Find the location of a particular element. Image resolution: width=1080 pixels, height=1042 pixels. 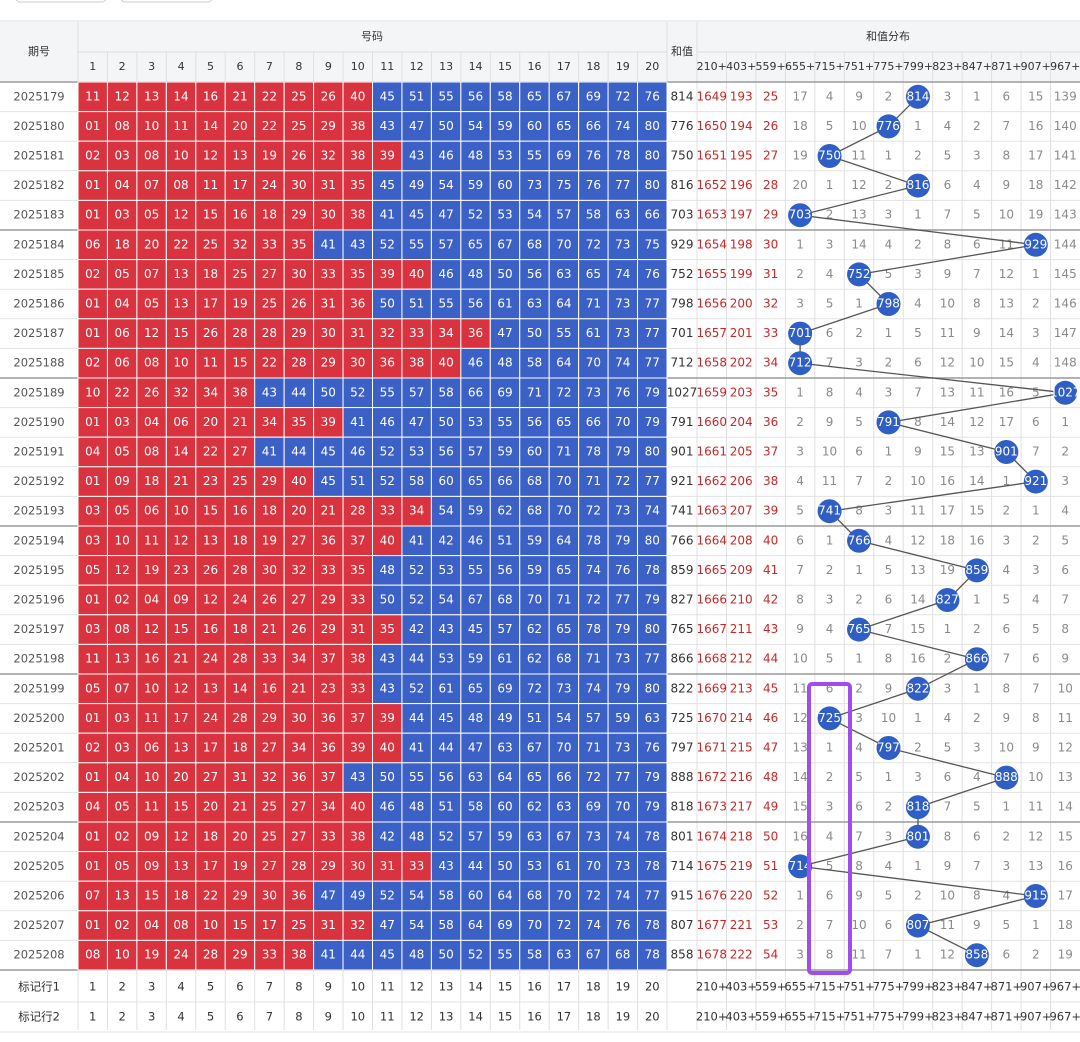

number: 70 is located at coordinates (593, 866).